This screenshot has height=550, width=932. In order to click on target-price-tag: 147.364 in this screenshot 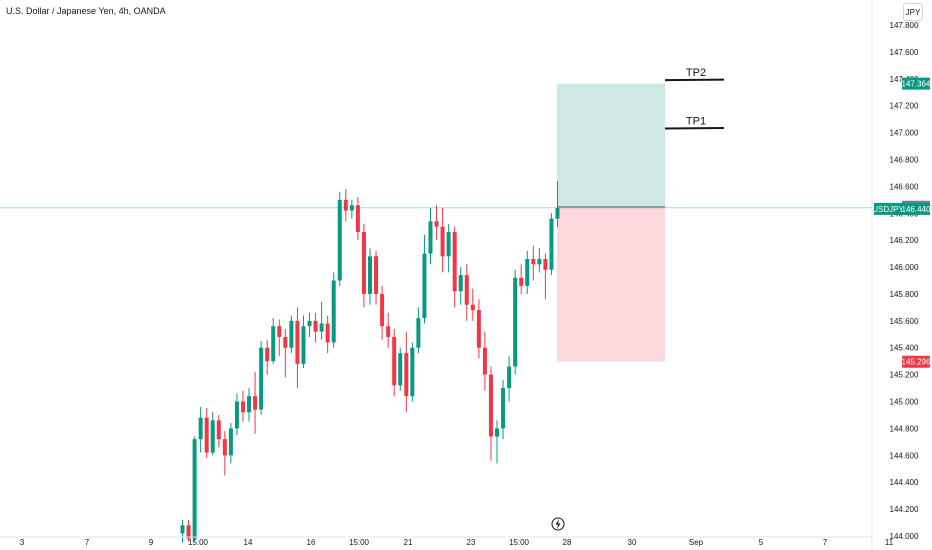, I will do `click(916, 83)`.